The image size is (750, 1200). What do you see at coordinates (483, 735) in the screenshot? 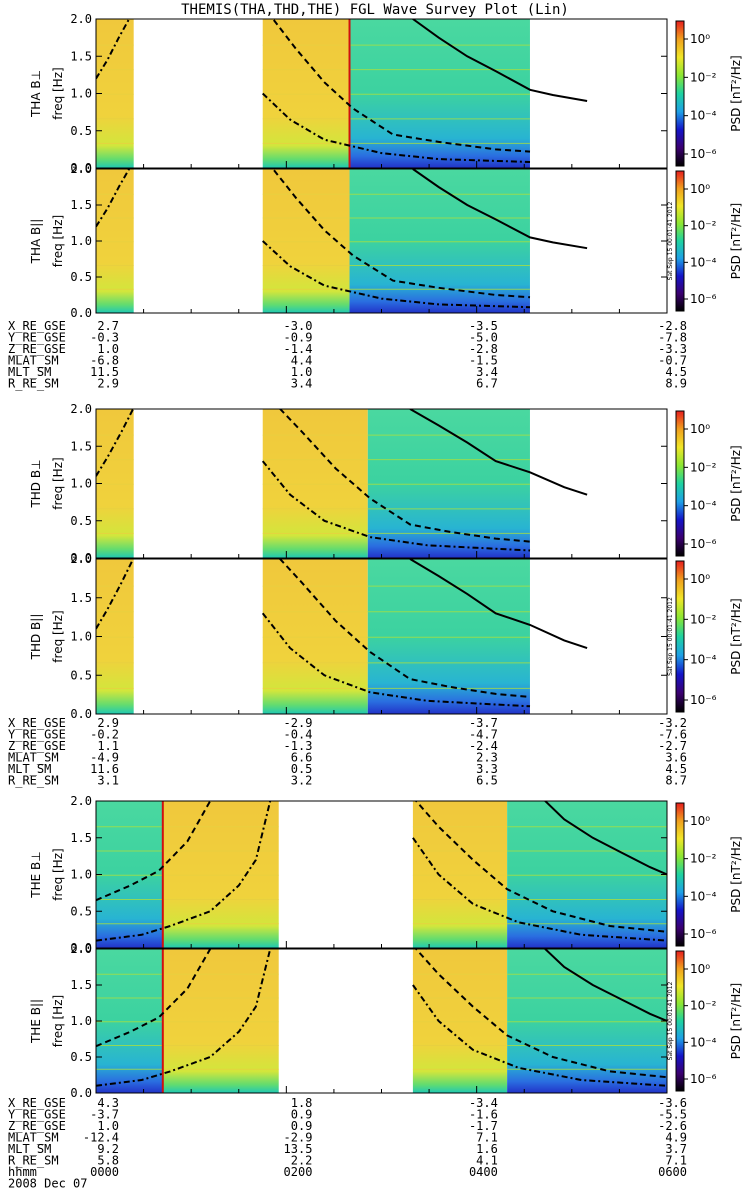
I see `ephemeris-value: -4.7` at bounding box center [483, 735].